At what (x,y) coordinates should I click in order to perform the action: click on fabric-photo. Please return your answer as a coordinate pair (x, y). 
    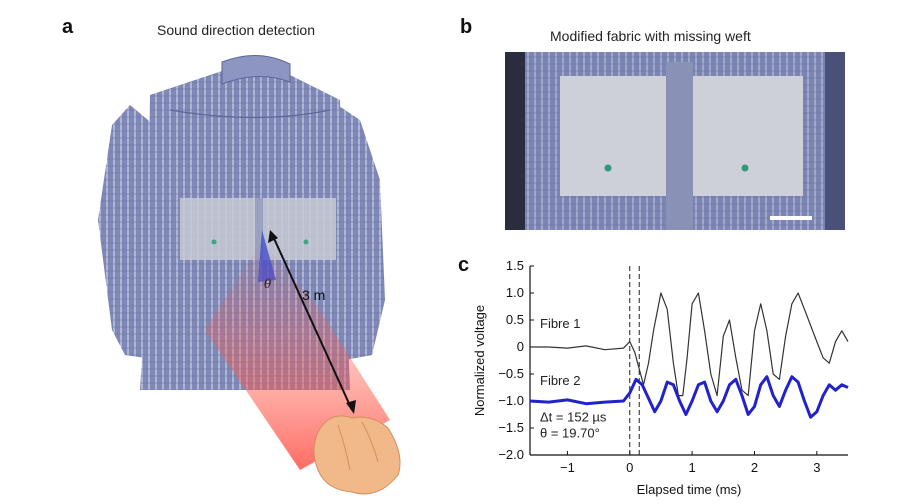
    Looking at the image, I should click on (675, 141).